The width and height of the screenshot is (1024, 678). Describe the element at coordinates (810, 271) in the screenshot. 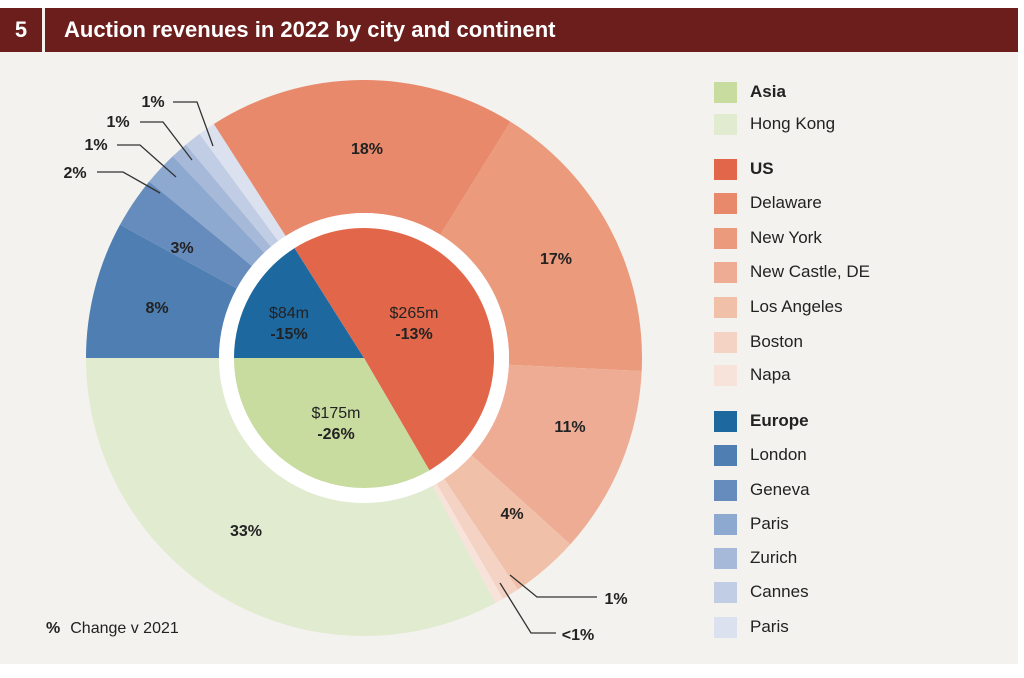

I see `legend-label: New Castle, DE` at that location.